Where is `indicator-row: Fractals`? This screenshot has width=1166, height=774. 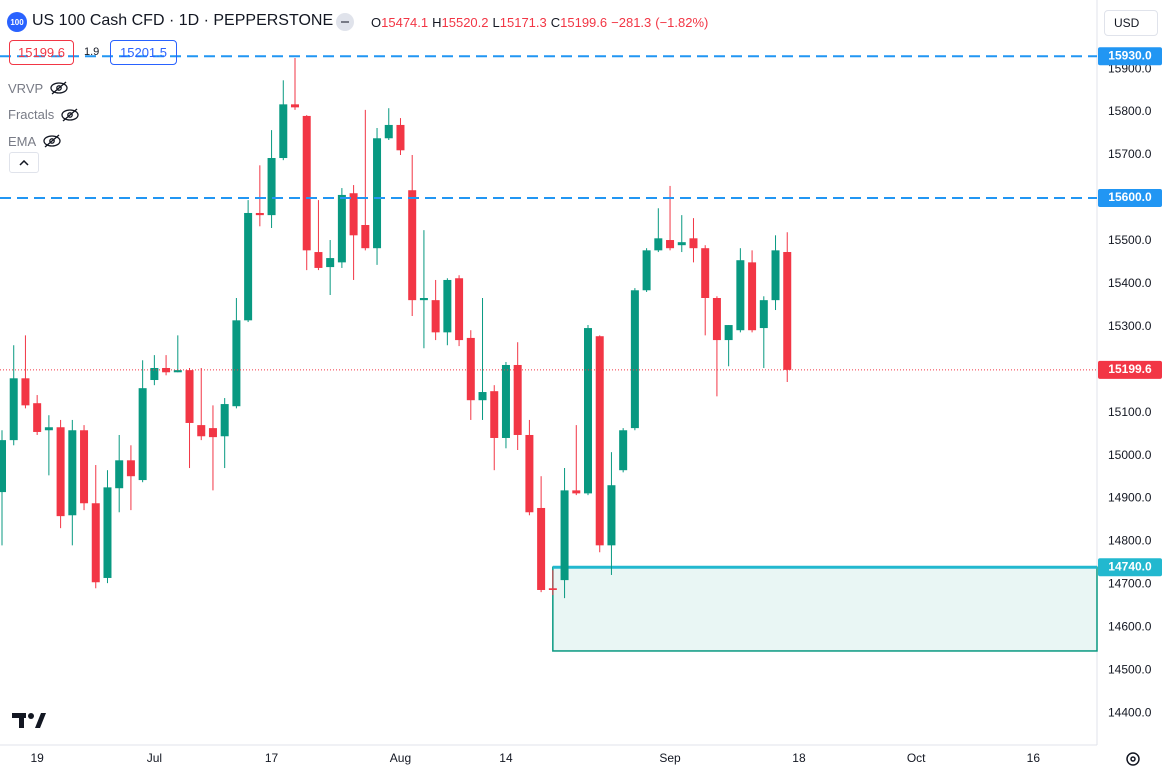 indicator-row: Fractals is located at coordinates (44, 115).